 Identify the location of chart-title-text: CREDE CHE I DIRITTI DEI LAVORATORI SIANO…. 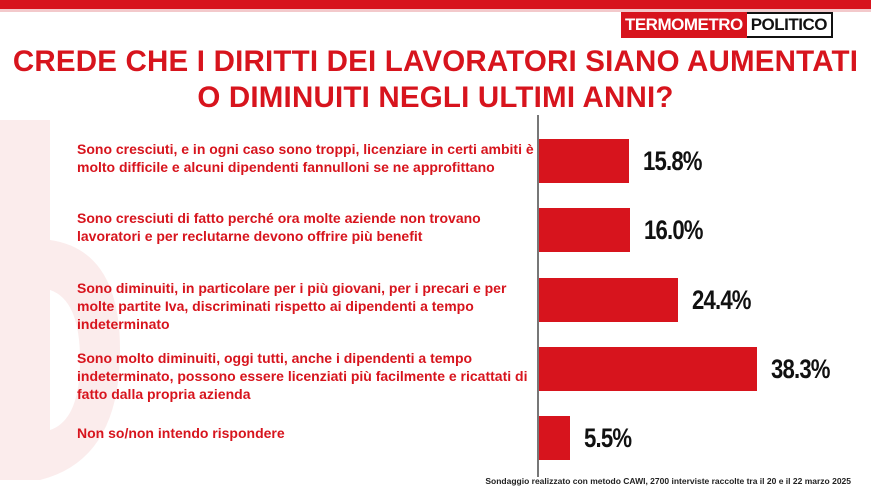
(435, 79).